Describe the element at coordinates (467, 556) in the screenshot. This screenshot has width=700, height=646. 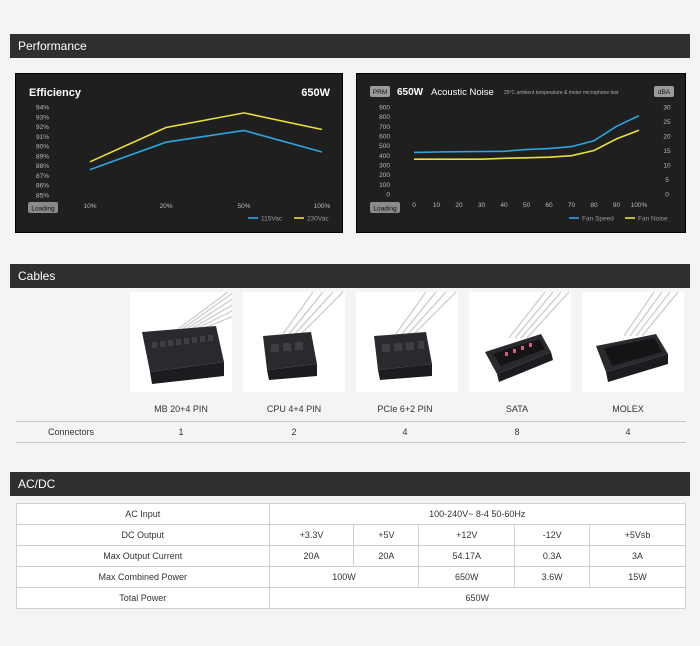
I see `current-cell: 54.17A` at that location.